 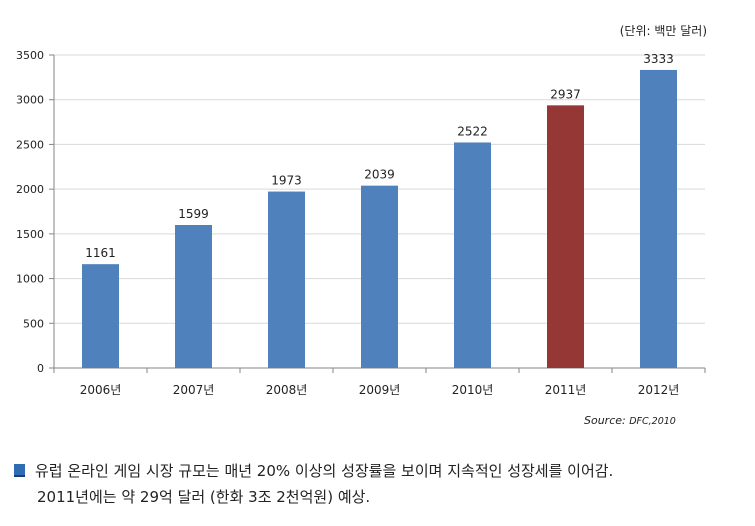 I want to click on x-tick-label: 2009년, so click(x=380, y=390).